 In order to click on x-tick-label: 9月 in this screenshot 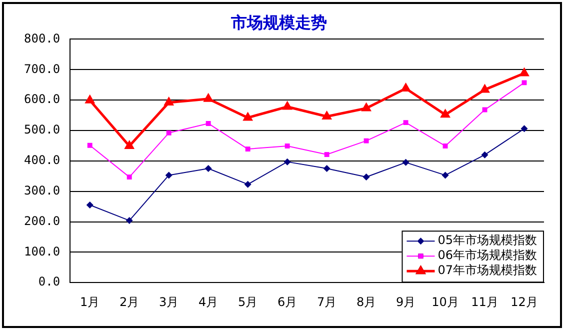, I will do `click(406, 301)`.